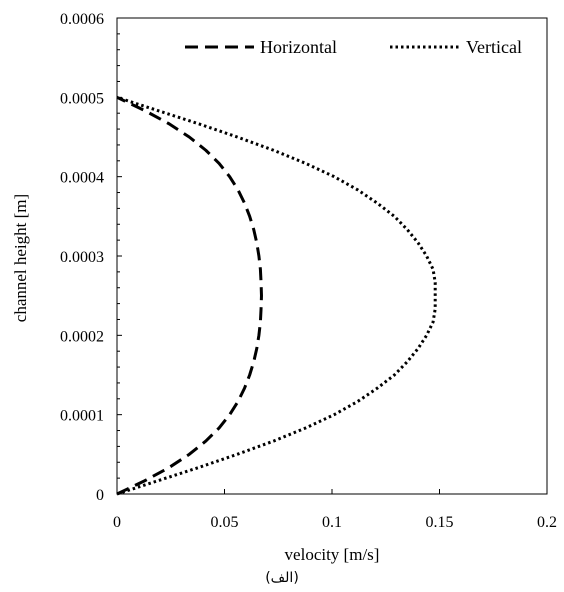  What do you see at coordinates (282, 578) in the screenshot?
I see `figure-caption: (الف)` at bounding box center [282, 578].